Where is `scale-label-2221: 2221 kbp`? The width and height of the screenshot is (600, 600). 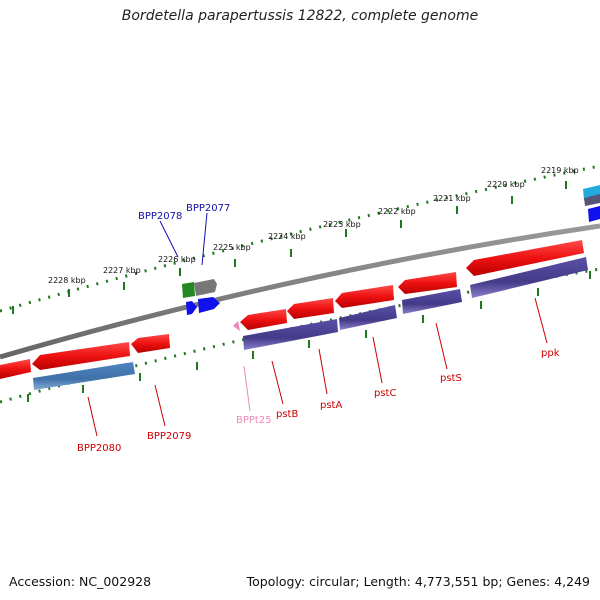
scale-label-2221: 2221 kbp is located at coordinates (452, 198).